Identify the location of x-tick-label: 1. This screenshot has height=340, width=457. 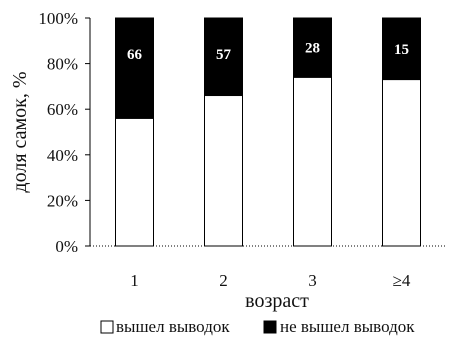
(134, 280).